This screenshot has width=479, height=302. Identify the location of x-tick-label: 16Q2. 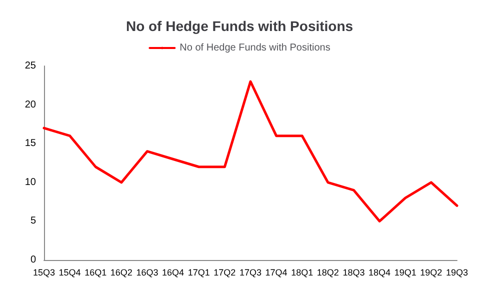
(121, 273).